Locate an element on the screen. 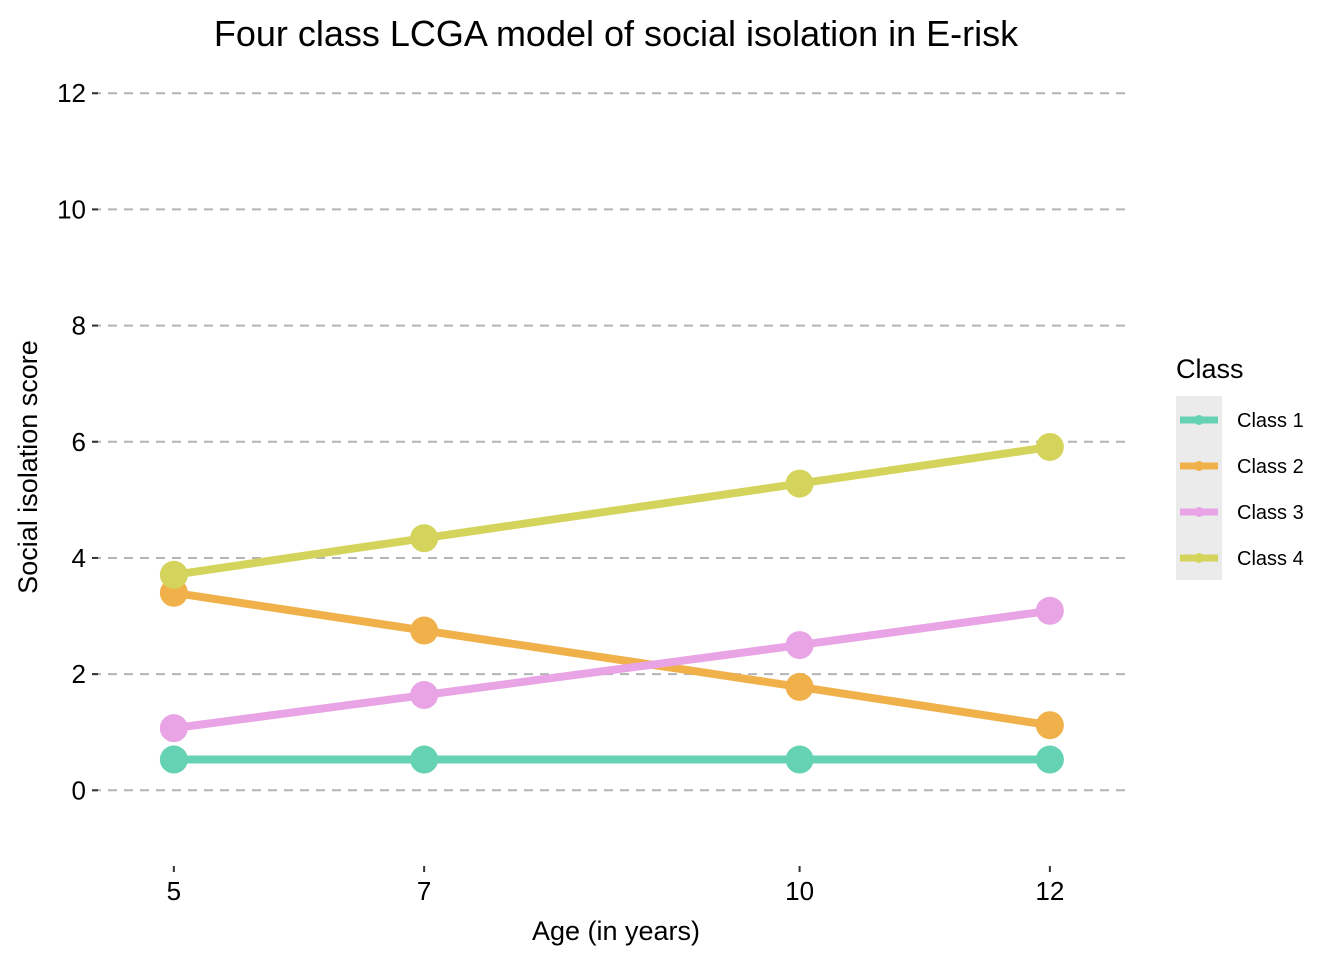  x-tick-label: 7 is located at coordinates (424, 891).